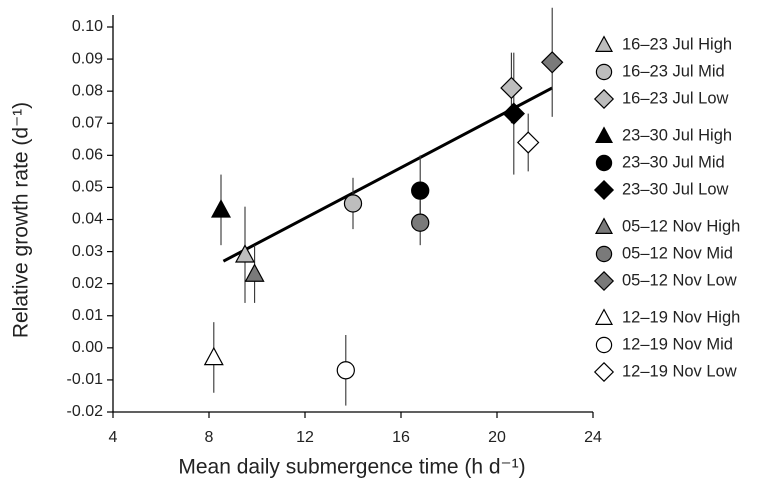 The height and width of the screenshot is (485, 766). I want to click on y-tick-label: 0.07, so click(87, 122).